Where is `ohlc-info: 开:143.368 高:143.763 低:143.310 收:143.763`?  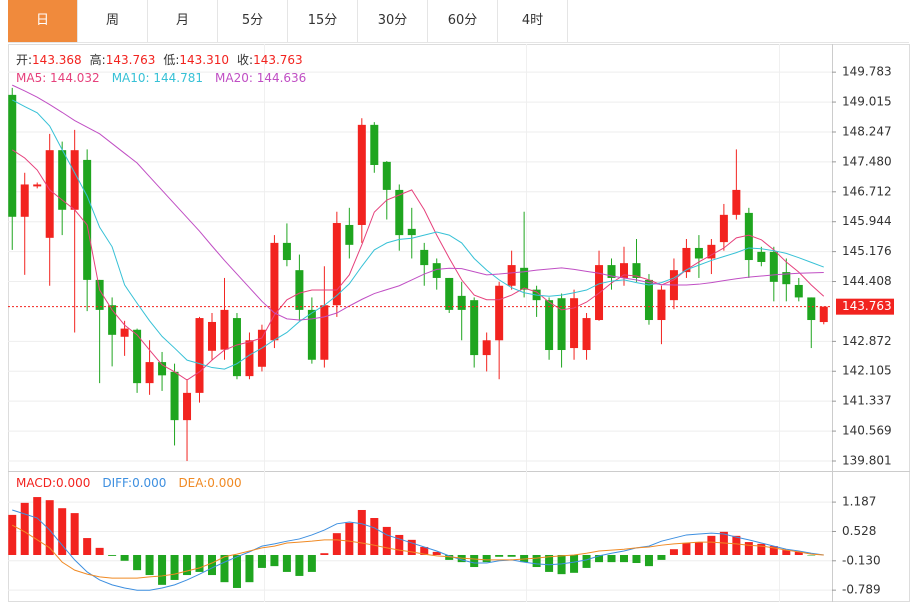
ohlc-info: 开:143.368 高:143.763 低:143.310 收:143.763 is located at coordinates (159, 59).